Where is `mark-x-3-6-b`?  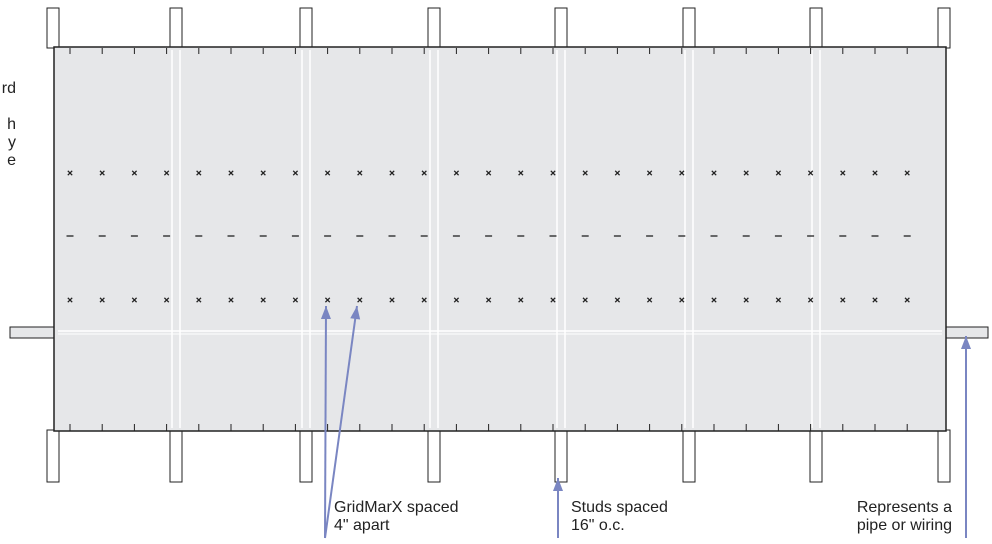 mark-x-3-6-b is located at coordinates (231, 300).